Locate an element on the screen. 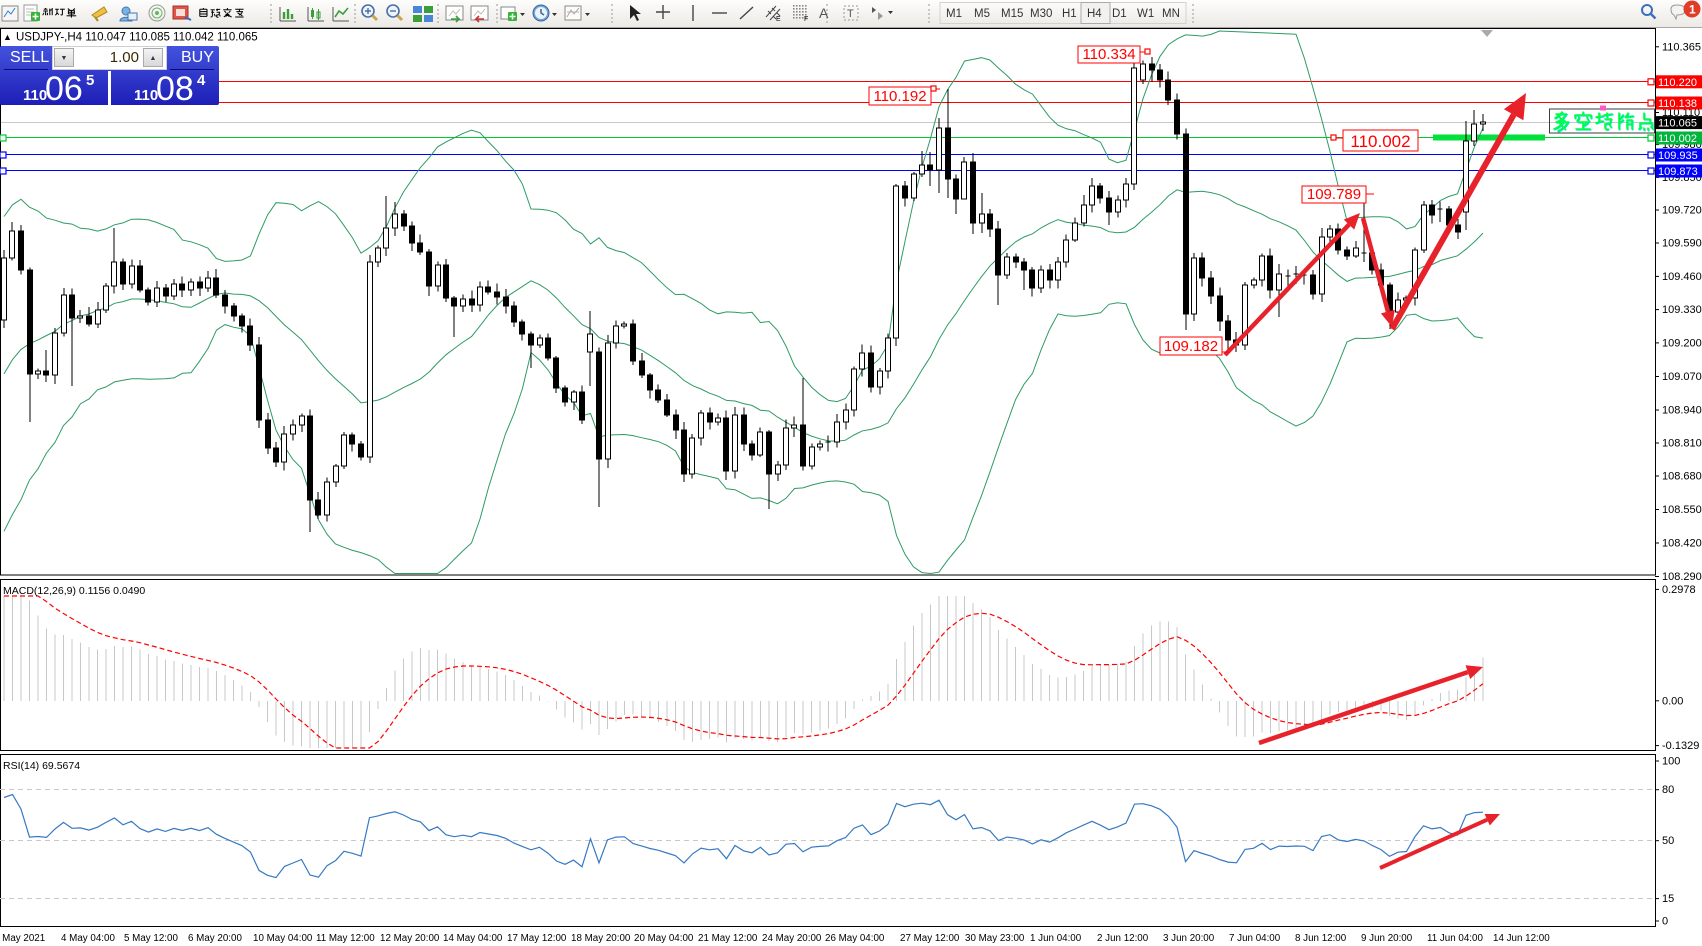 The height and width of the screenshot is (946, 1702). svg-text: 110.220 is located at coordinates (1677, 83).